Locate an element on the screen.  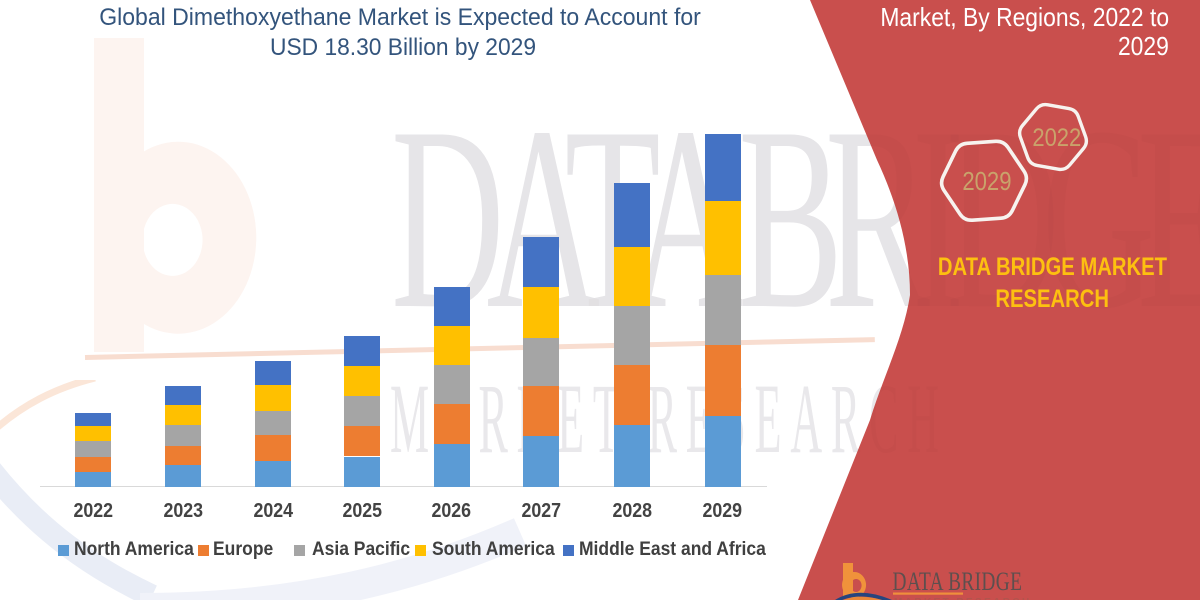
svg-text: MARKET RESEARCH is located at coordinates (963, 598).